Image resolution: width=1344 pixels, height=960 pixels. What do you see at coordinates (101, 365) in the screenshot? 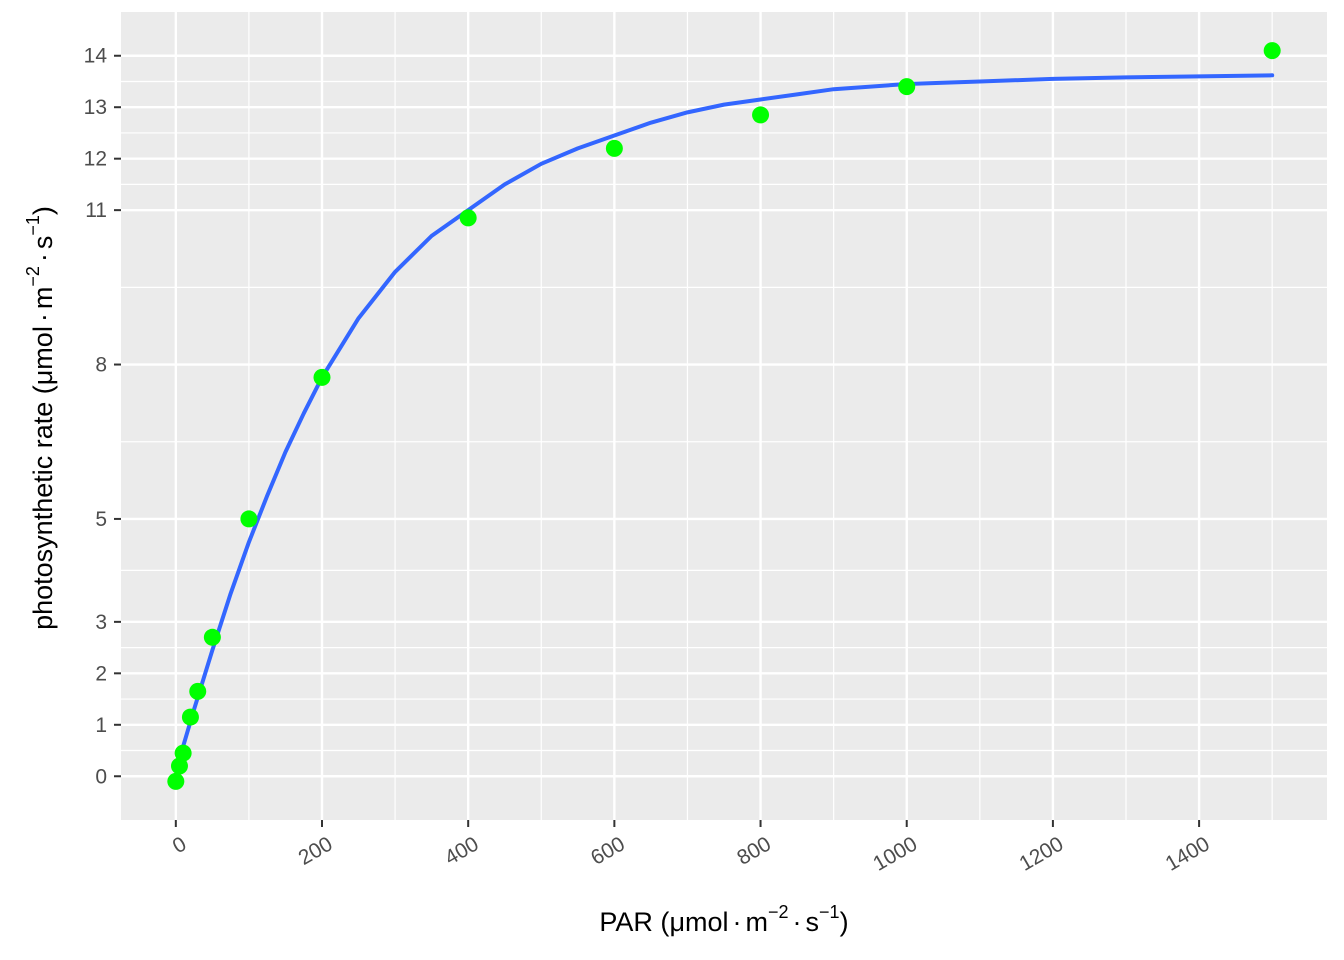
I see `y-tick-label: 8` at bounding box center [101, 365].